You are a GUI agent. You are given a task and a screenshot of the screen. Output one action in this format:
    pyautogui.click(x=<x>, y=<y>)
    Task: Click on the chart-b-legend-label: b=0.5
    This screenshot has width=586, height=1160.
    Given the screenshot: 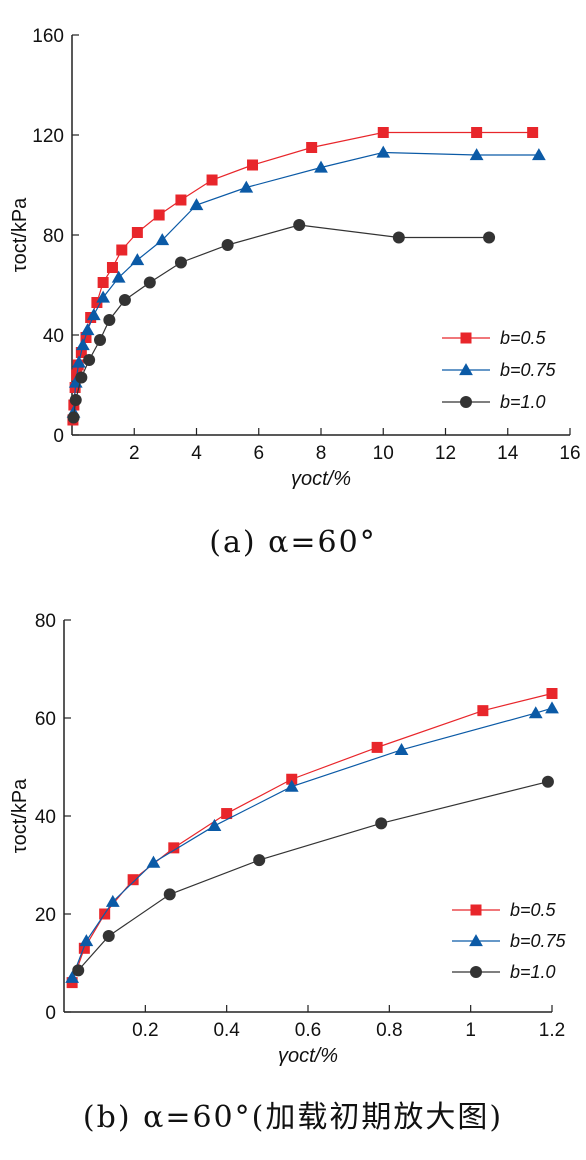 What is the action you would take?
    pyautogui.click(x=533, y=910)
    